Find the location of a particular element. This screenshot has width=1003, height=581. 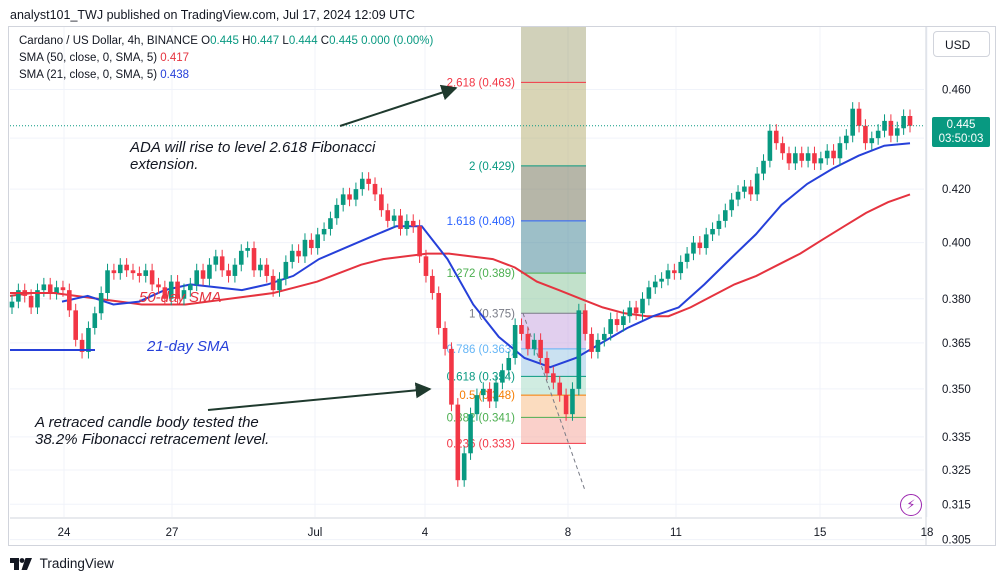

legend-h-key: H is located at coordinates (246, 41).